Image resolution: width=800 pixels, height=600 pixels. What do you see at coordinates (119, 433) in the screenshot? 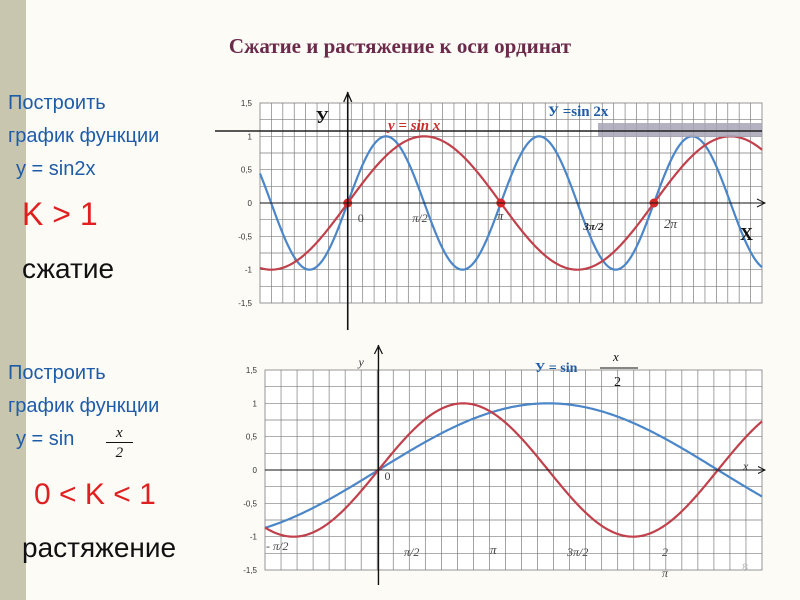
I see `s2-frac-num: x` at bounding box center [119, 433].